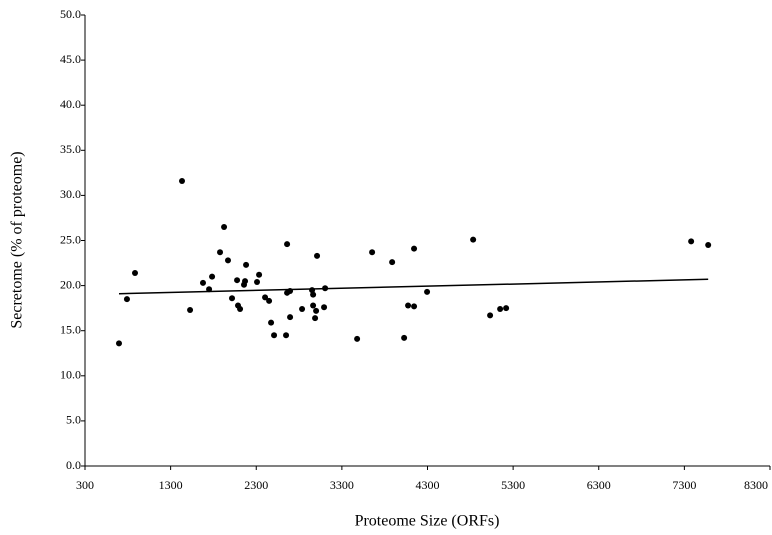 This screenshot has height=535, width=772. Describe the element at coordinates (70, 194) in the screenshot. I see `y-tick-label: 30.0` at that location.